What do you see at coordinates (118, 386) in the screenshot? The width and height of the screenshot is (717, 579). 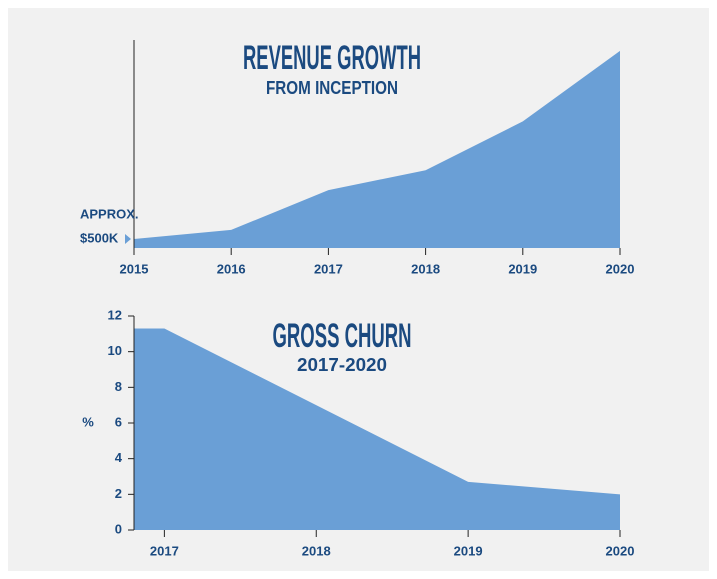 I see `y-tick-label: 8` at bounding box center [118, 386].